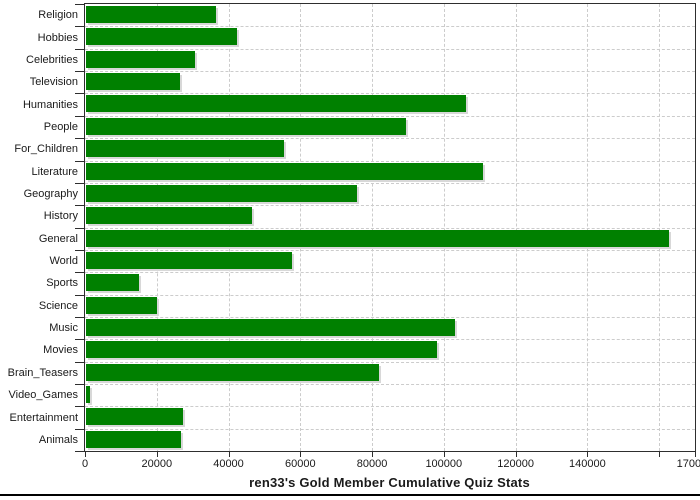 Image resolution: width=700 pixels, height=500 pixels. What do you see at coordinates (121, 305) in the screenshot?
I see `bar-science` at bounding box center [121, 305].